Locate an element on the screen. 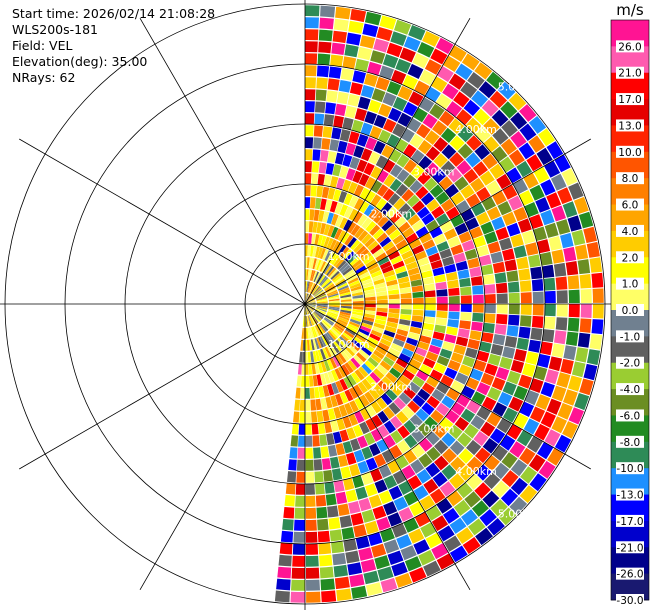  colorbar-tick-label: 10.0 is located at coordinates (629, 153).